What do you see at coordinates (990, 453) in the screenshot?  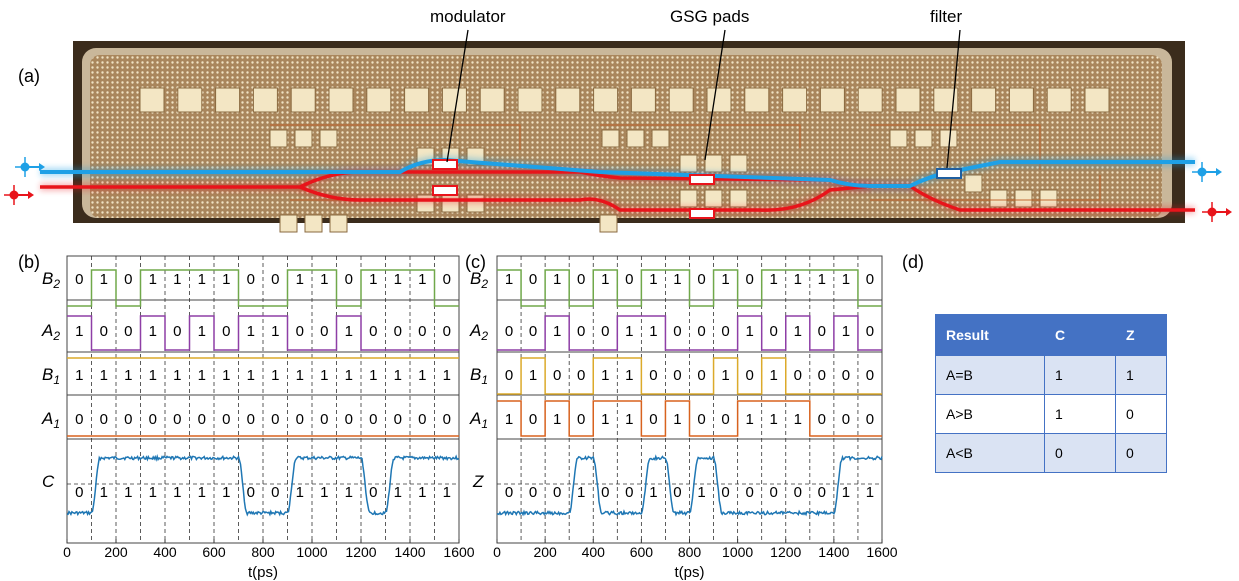 I see `table-cell: A<B` at bounding box center [990, 453].